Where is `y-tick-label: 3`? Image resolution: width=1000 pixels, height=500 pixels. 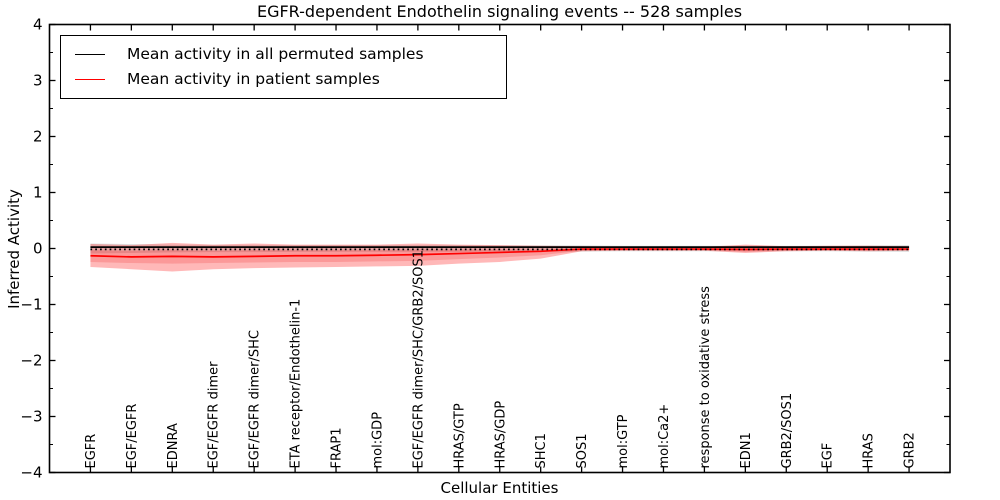 y-tick-label: 3 is located at coordinates (38, 81).